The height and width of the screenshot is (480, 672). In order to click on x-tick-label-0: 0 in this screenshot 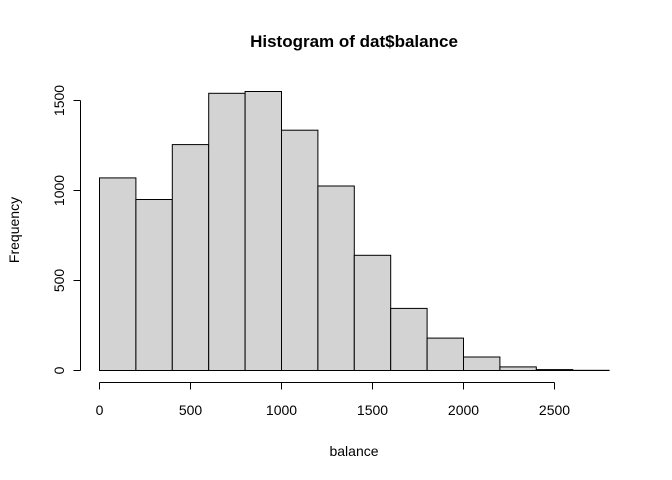, I will do `click(100, 410)`.